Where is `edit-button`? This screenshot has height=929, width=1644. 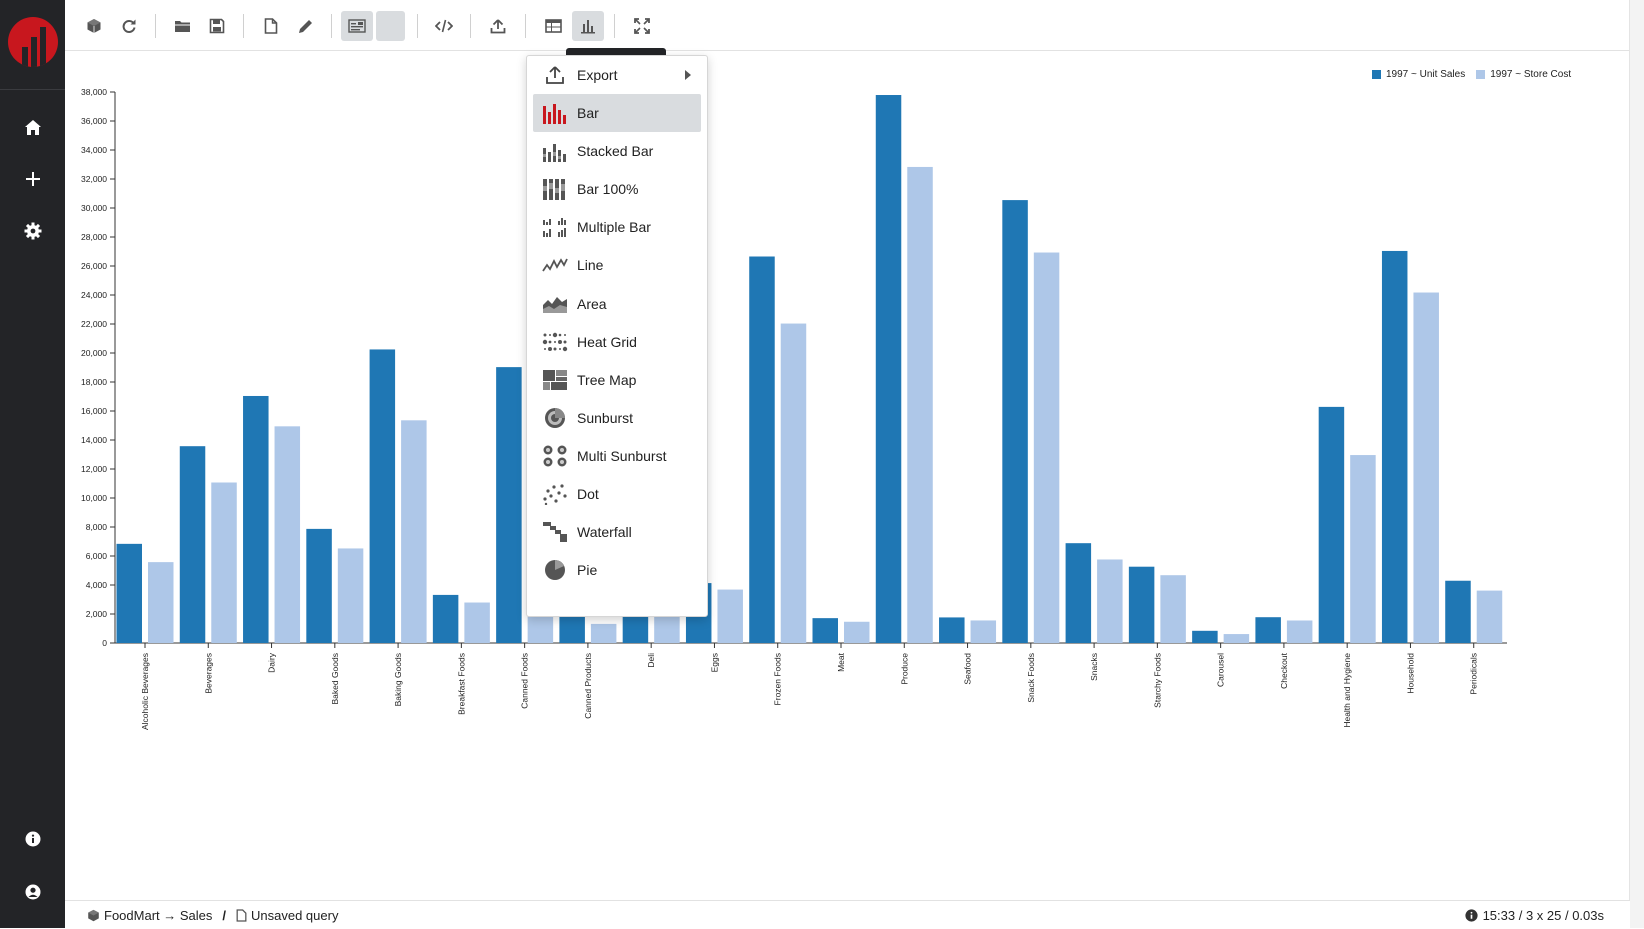
edit-button is located at coordinates (305, 26).